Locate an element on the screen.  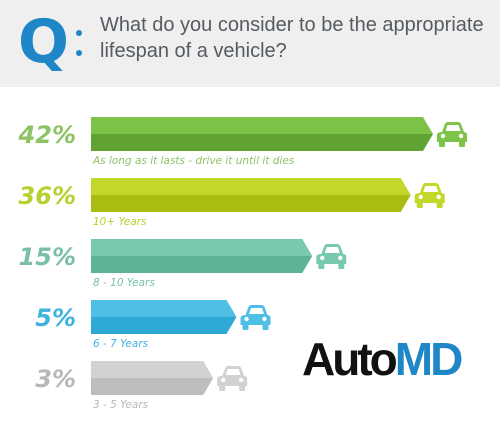
bar-1-top is located at coordinates (262, 125).